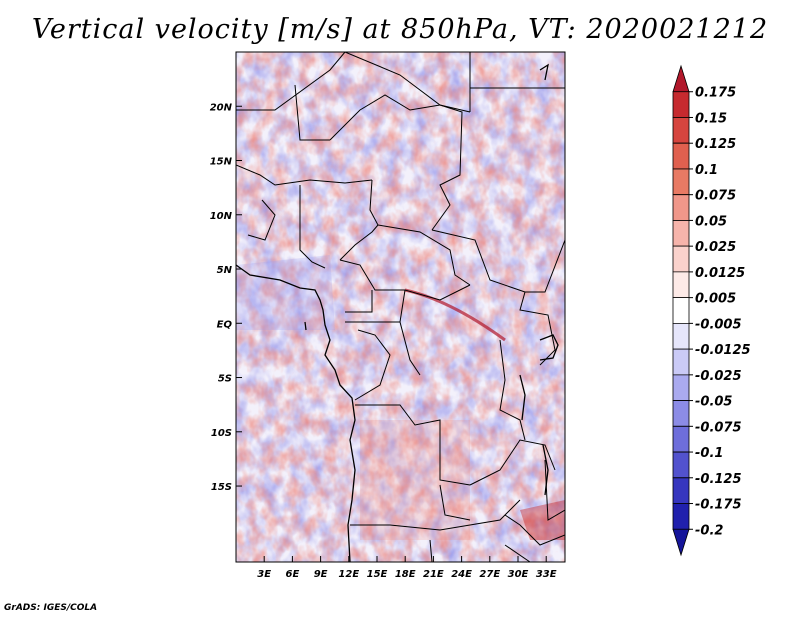  What do you see at coordinates (715, 247) in the screenshot?
I see `colorbar-label: 0.025` at bounding box center [715, 247].